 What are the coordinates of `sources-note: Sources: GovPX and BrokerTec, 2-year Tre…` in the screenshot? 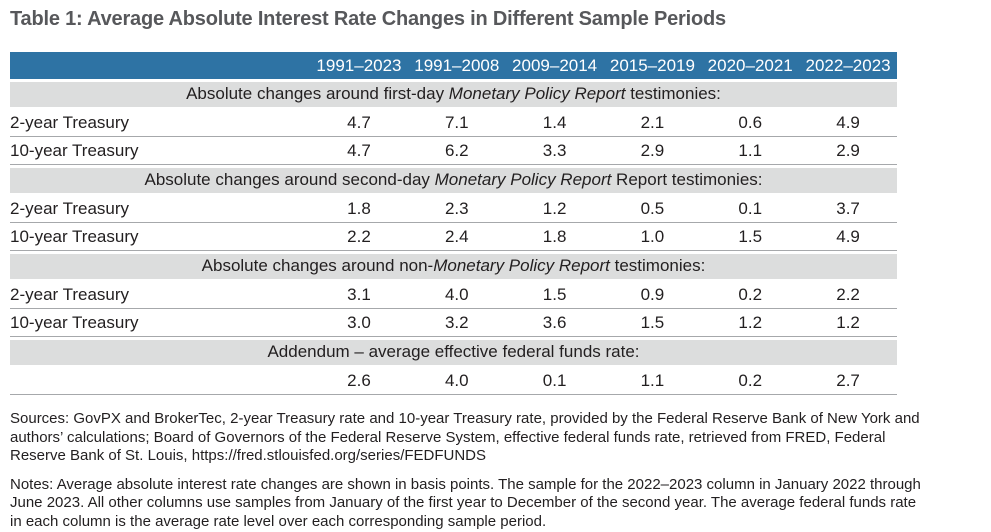 It's located at (465, 437).